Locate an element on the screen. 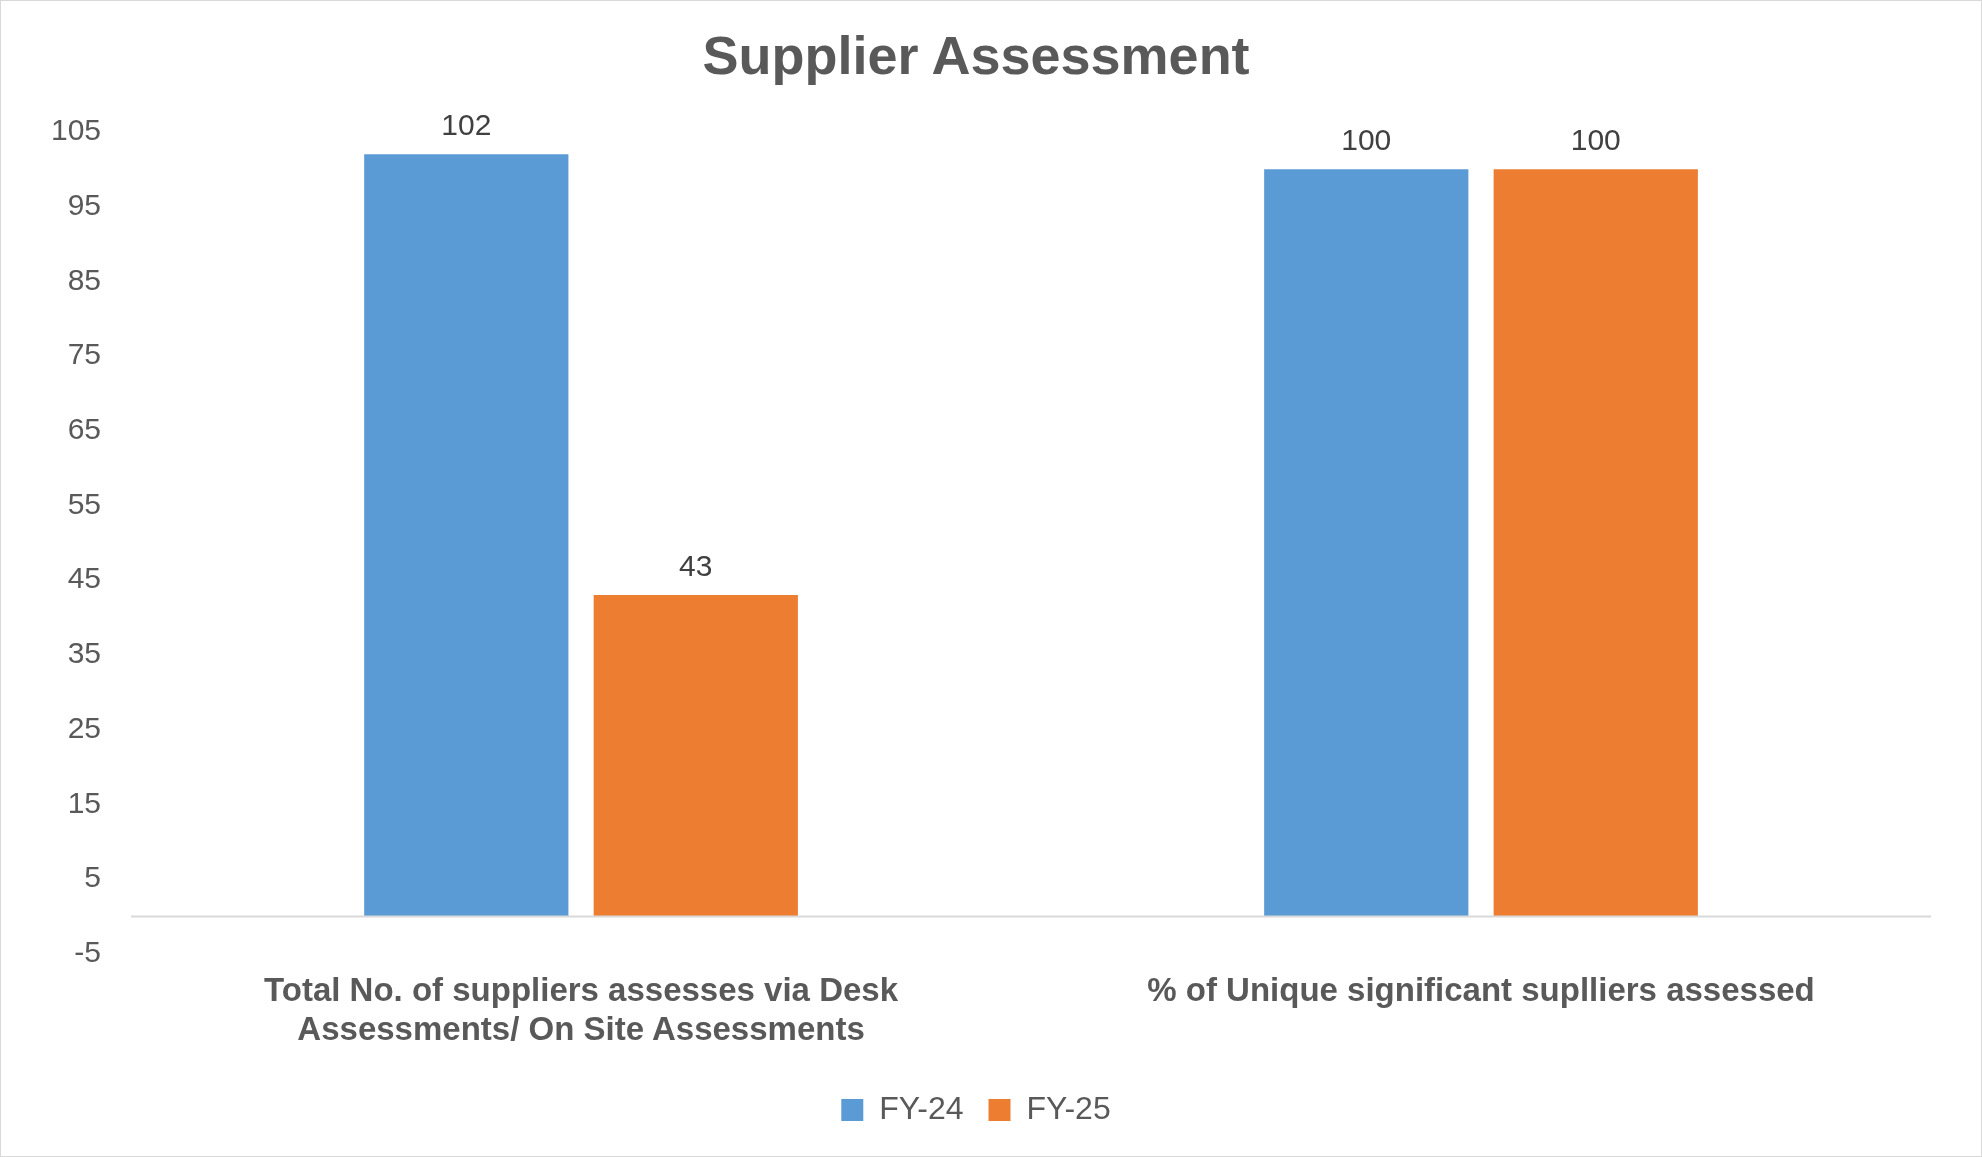  y-tick-label: 55 is located at coordinates (84, 503).